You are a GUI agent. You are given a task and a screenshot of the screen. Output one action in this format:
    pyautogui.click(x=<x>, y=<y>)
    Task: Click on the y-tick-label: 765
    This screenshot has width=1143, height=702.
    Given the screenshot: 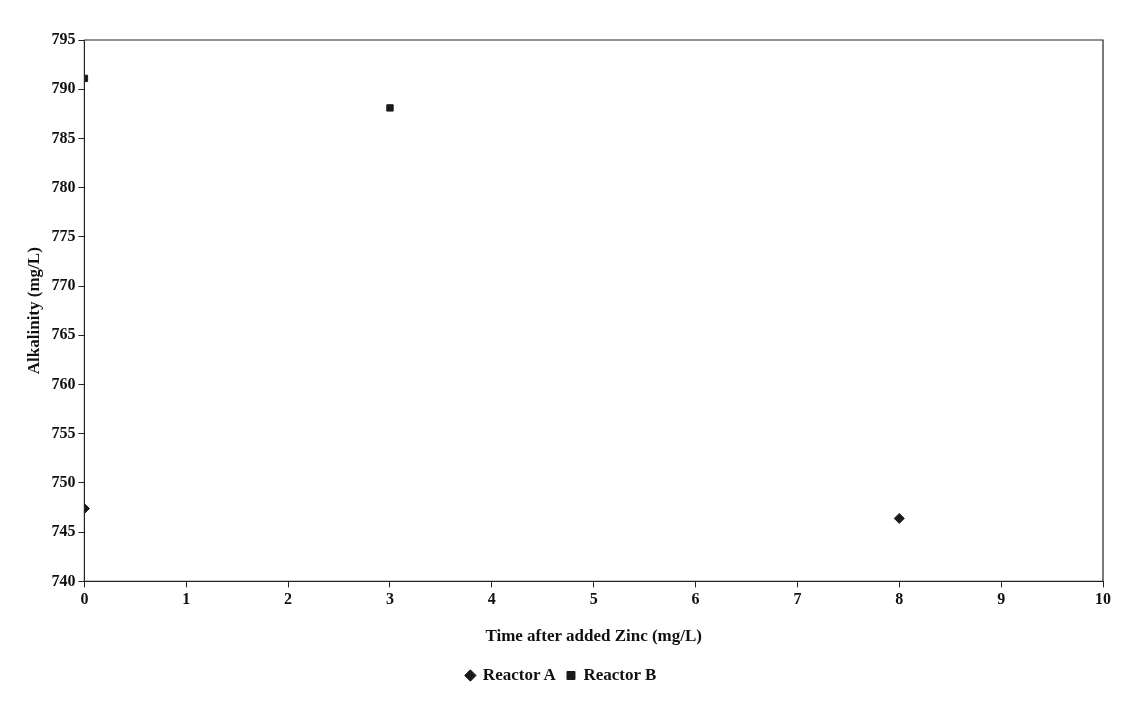 What is the action you would take?
    pyautogui.click(x=63, y=334)
    